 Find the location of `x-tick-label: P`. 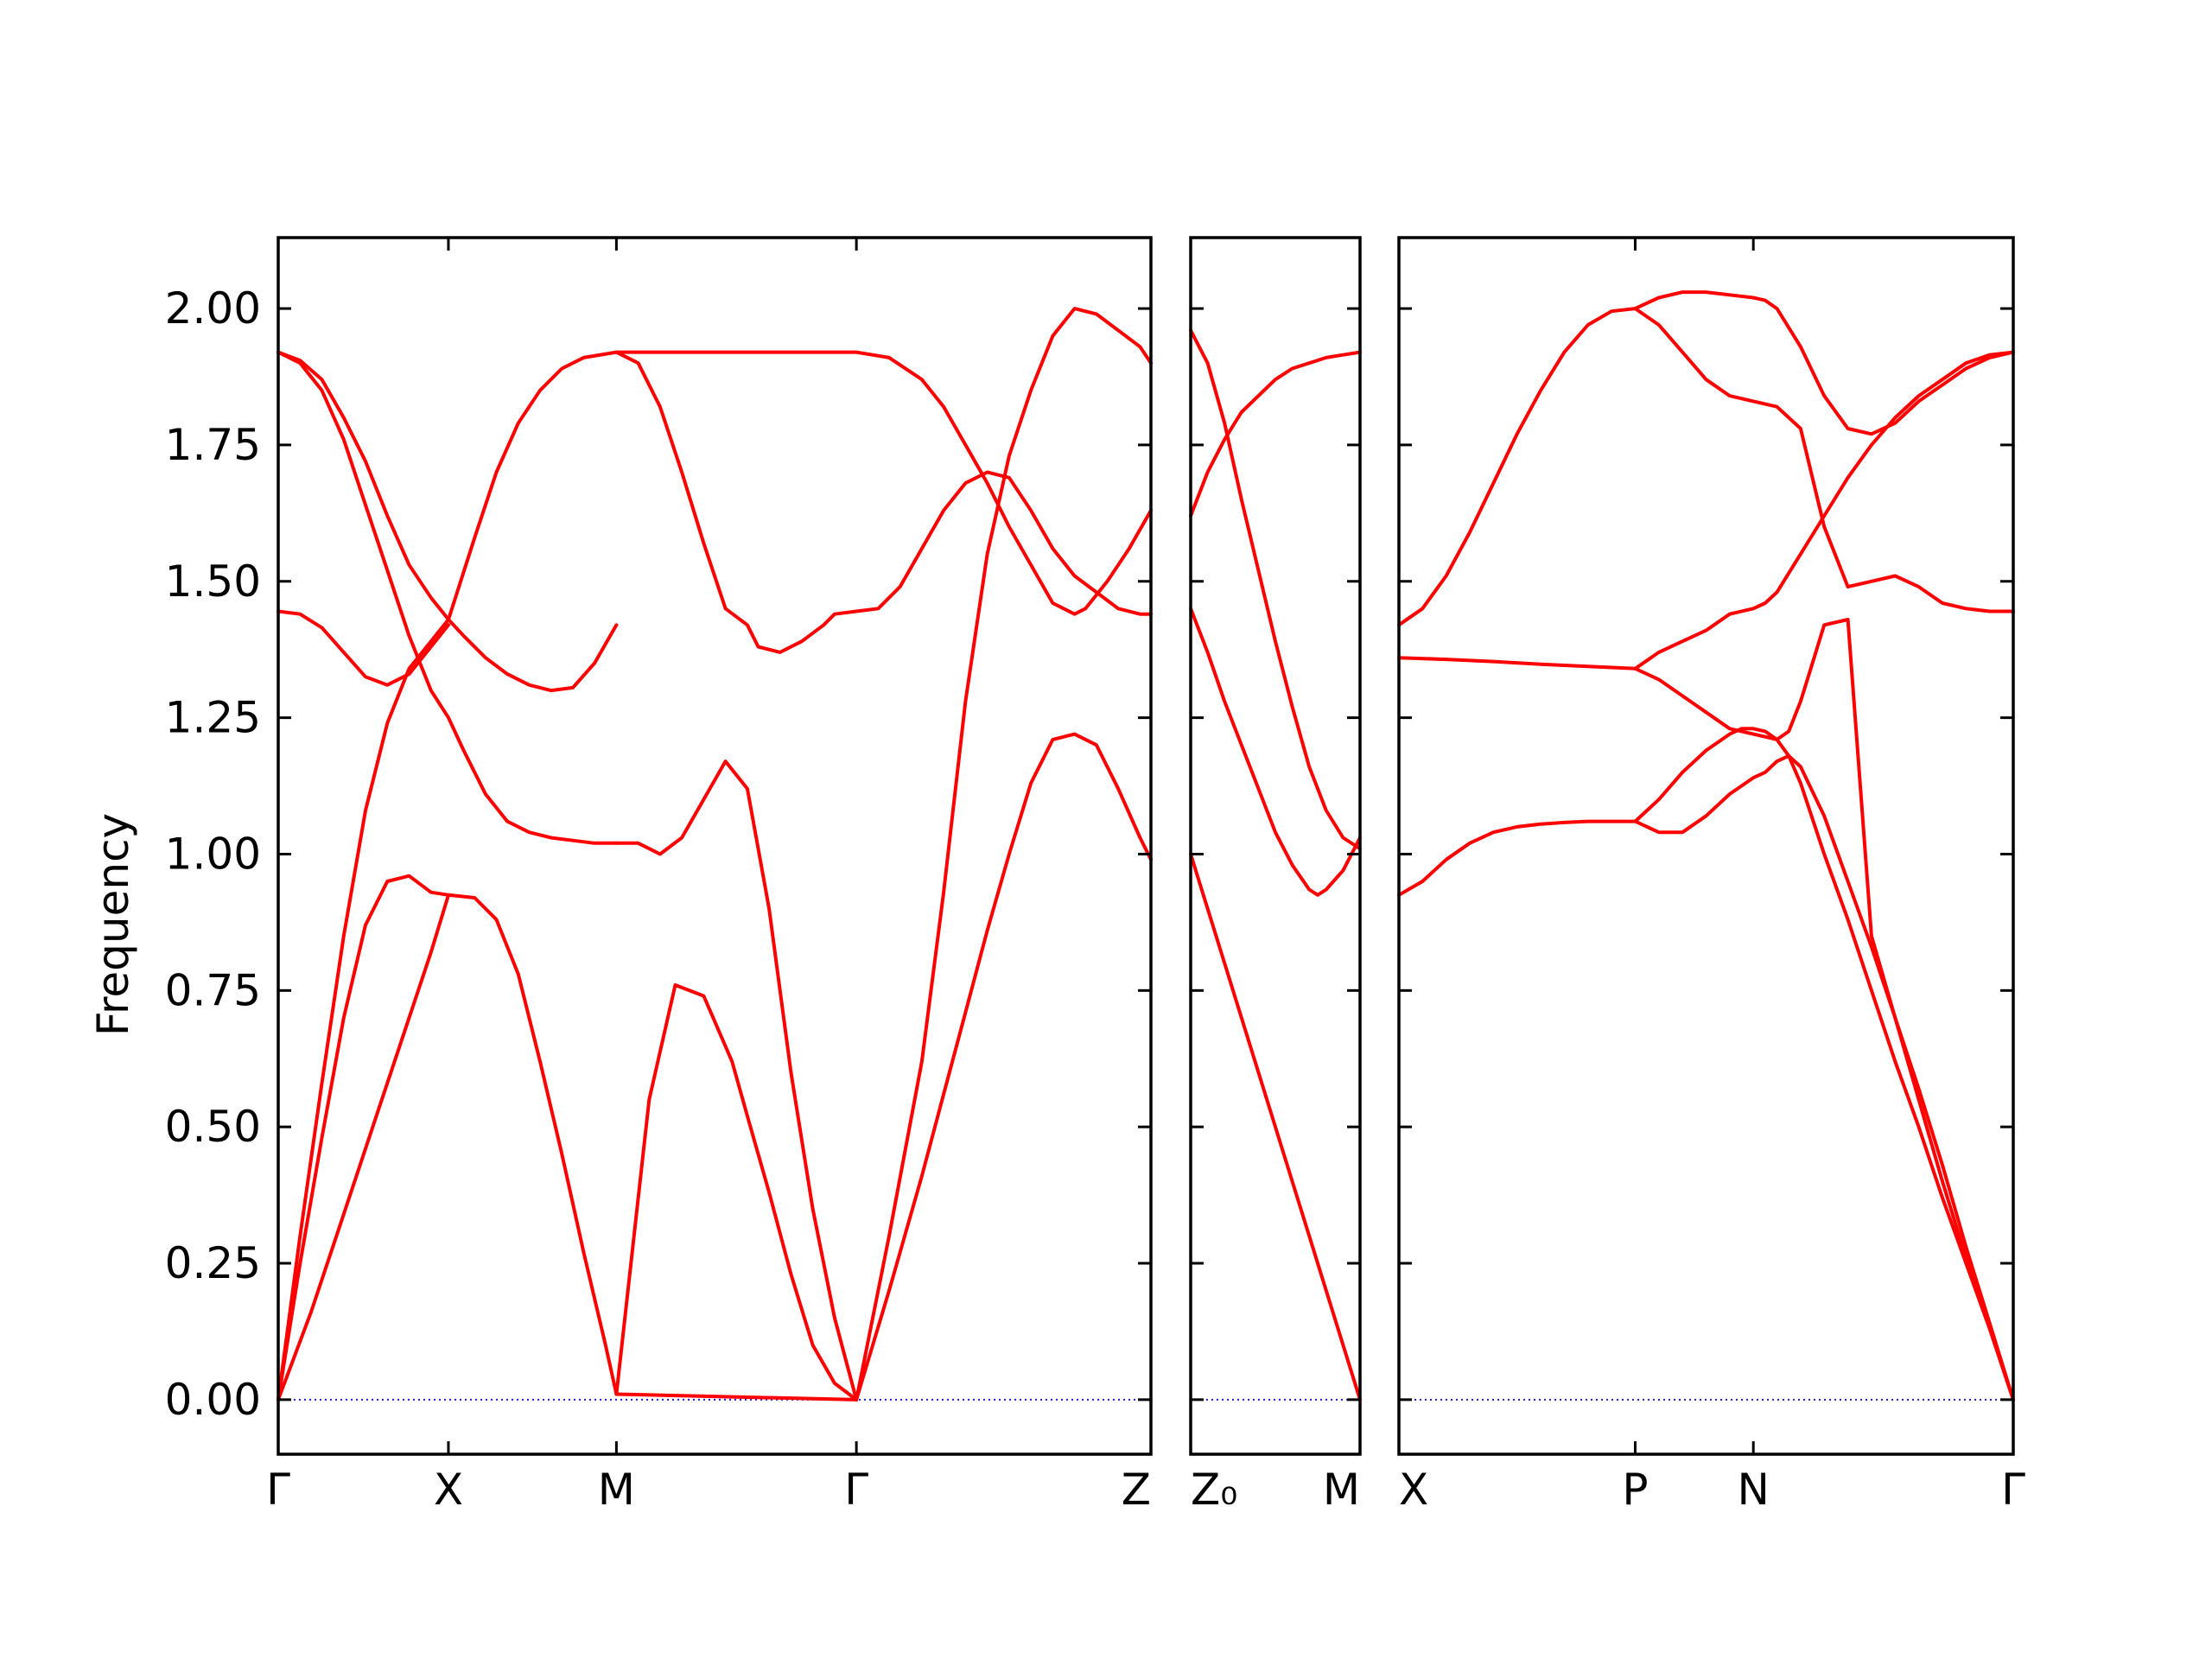

x-tick-label: P is located at coordinates (1635, 1490).